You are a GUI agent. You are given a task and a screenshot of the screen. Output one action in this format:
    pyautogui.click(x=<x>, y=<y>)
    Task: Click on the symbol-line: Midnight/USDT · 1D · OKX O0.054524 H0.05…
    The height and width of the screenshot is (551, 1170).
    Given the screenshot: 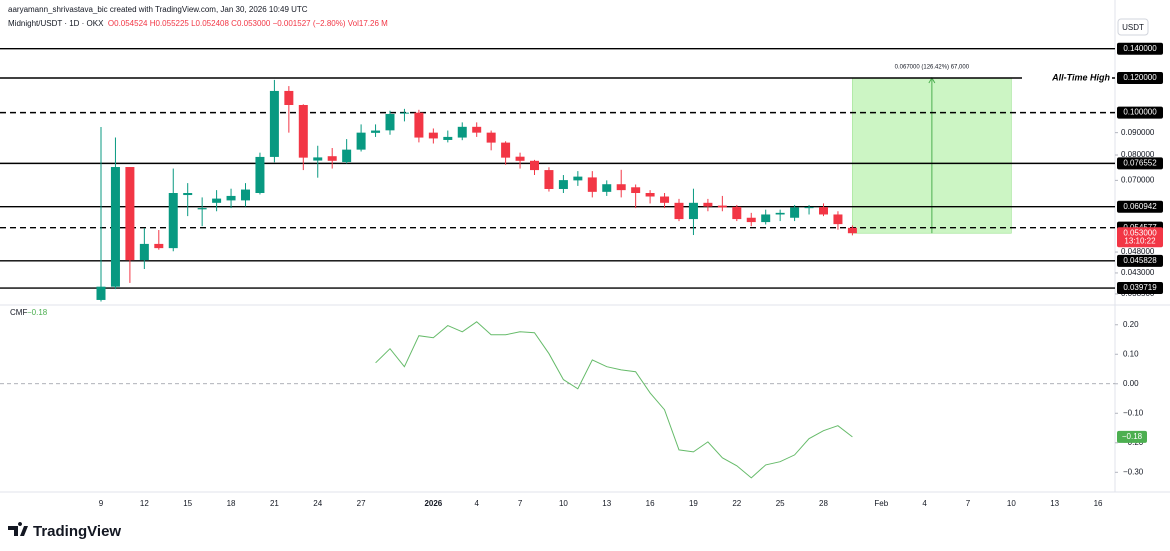 What is the action you would take?
    pyautogui.click(x=198, y=24)
    